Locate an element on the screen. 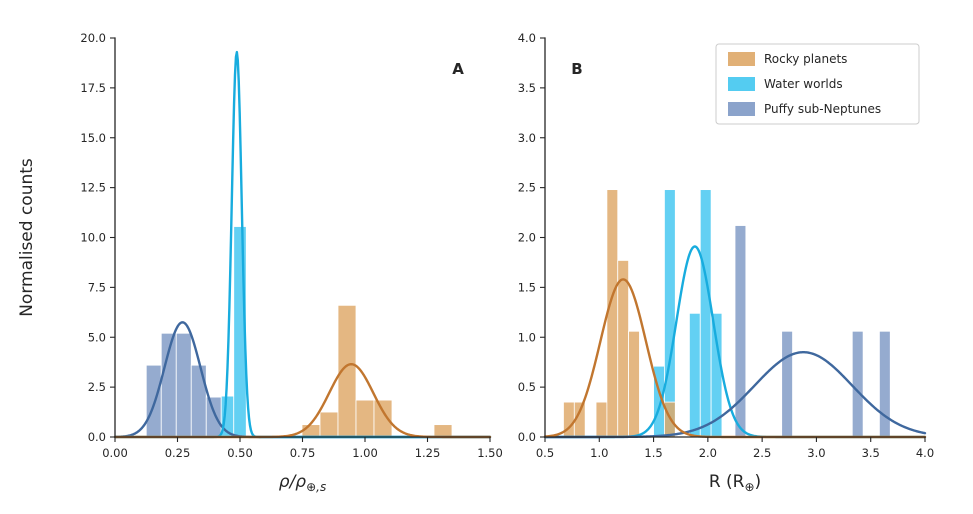  x-tick-label: 2.5 is located at coordinates (762, 453).